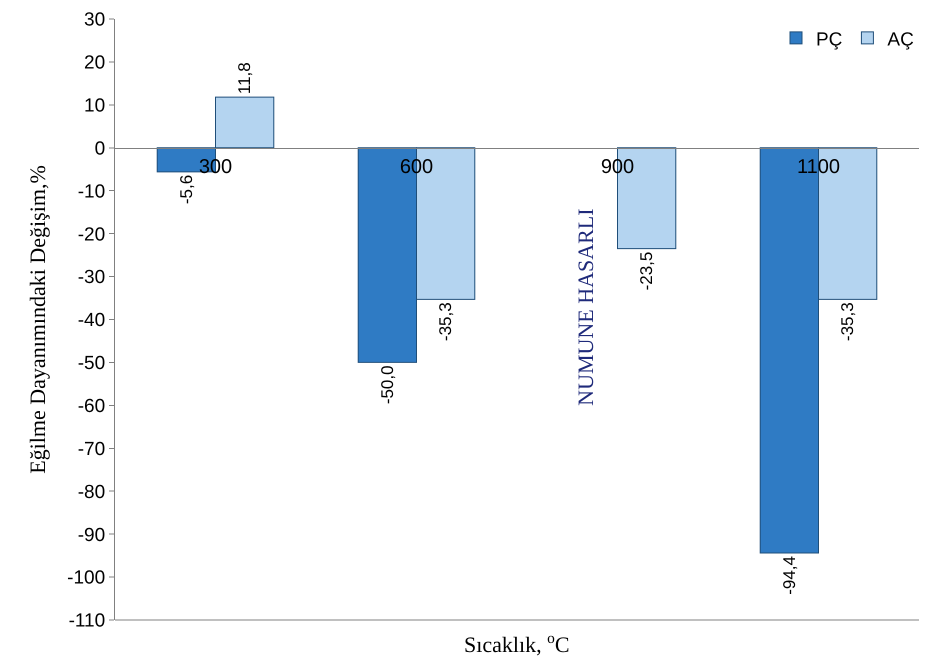 The image size is (934, 672). What do you see at coordinates (789, 575) in the screenshot?
I see `data-label: -94,4` at bounding box center [789, 575].